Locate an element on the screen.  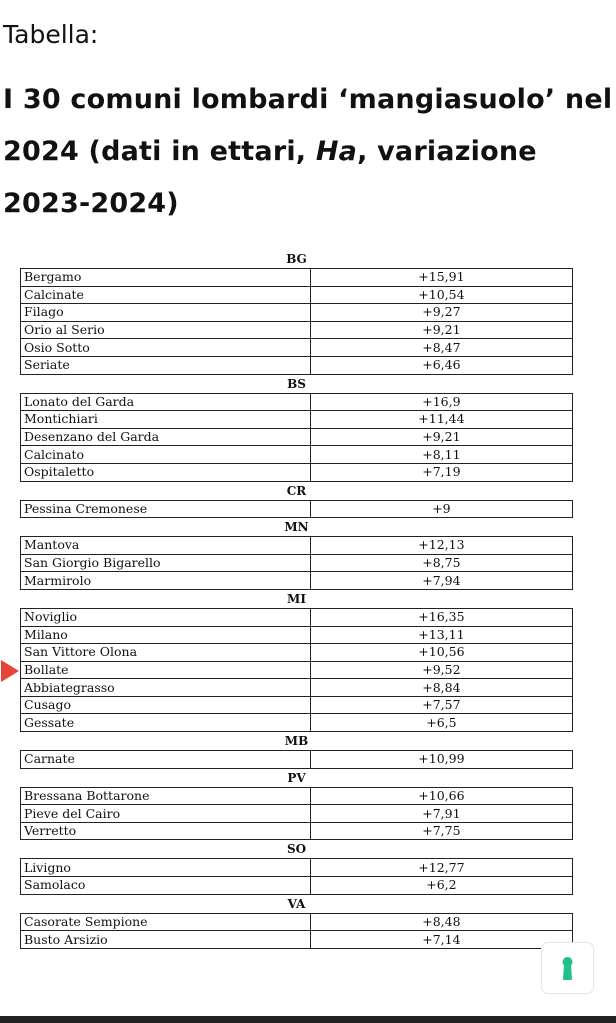
lock-button is located at coordinates (567, 968).